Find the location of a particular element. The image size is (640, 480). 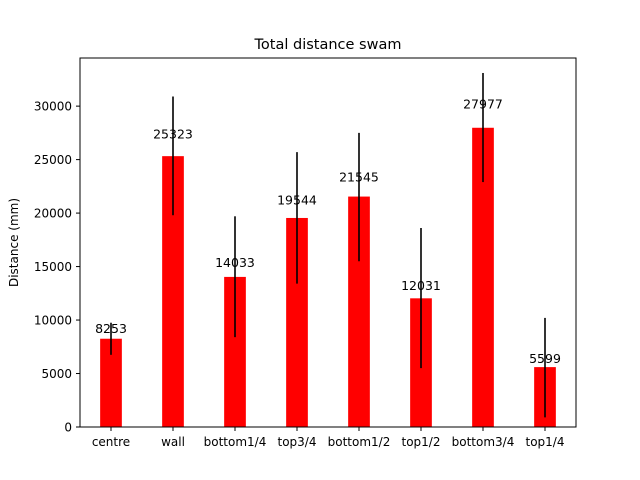

x-tick-label-7: bottom3/4 is located at coordinates (483, 442).